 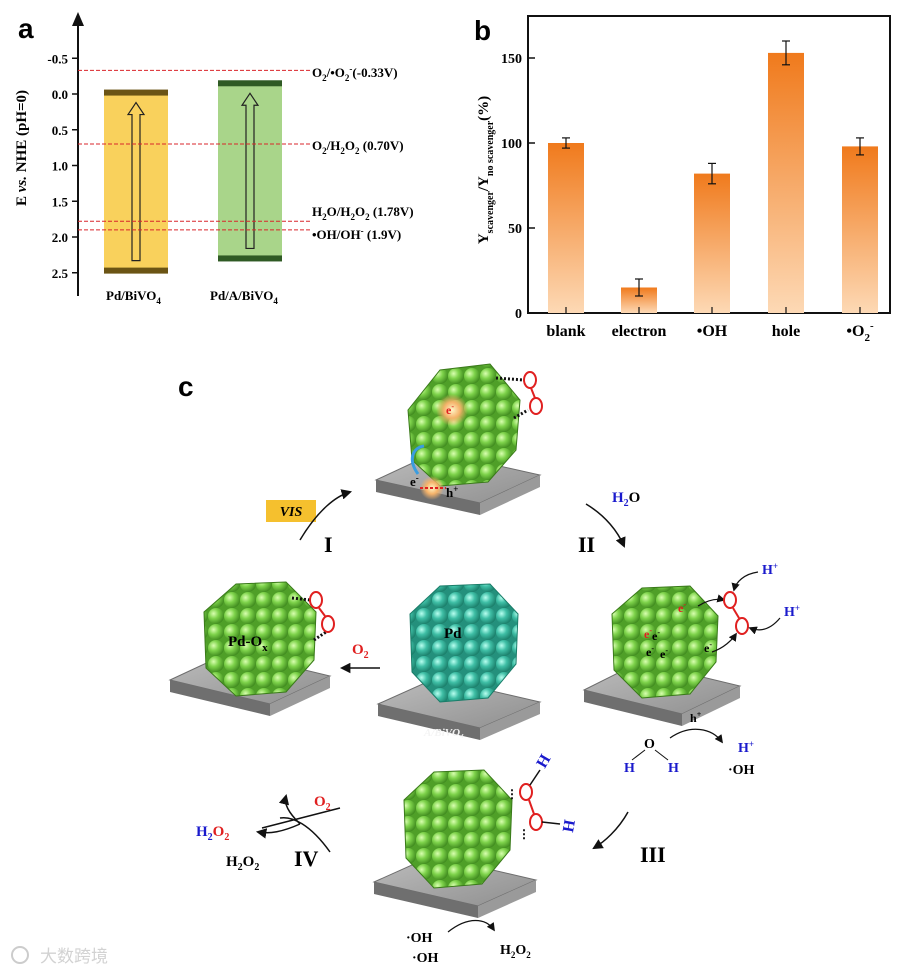 I want to click on panel-a-tick-label: 2.5, so click(x=60, y=273).